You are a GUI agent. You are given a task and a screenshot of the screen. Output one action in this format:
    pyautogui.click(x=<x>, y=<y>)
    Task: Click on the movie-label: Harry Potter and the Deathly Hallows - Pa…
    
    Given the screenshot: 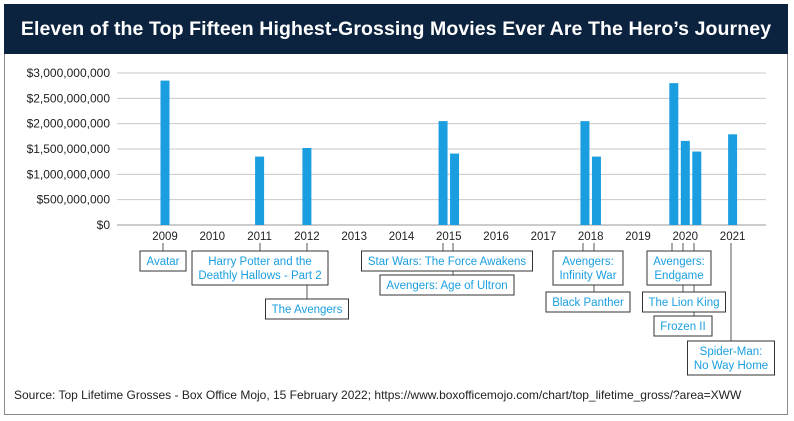 What is the action you would take?
    pyautogui.click(x=260, y=268)
    